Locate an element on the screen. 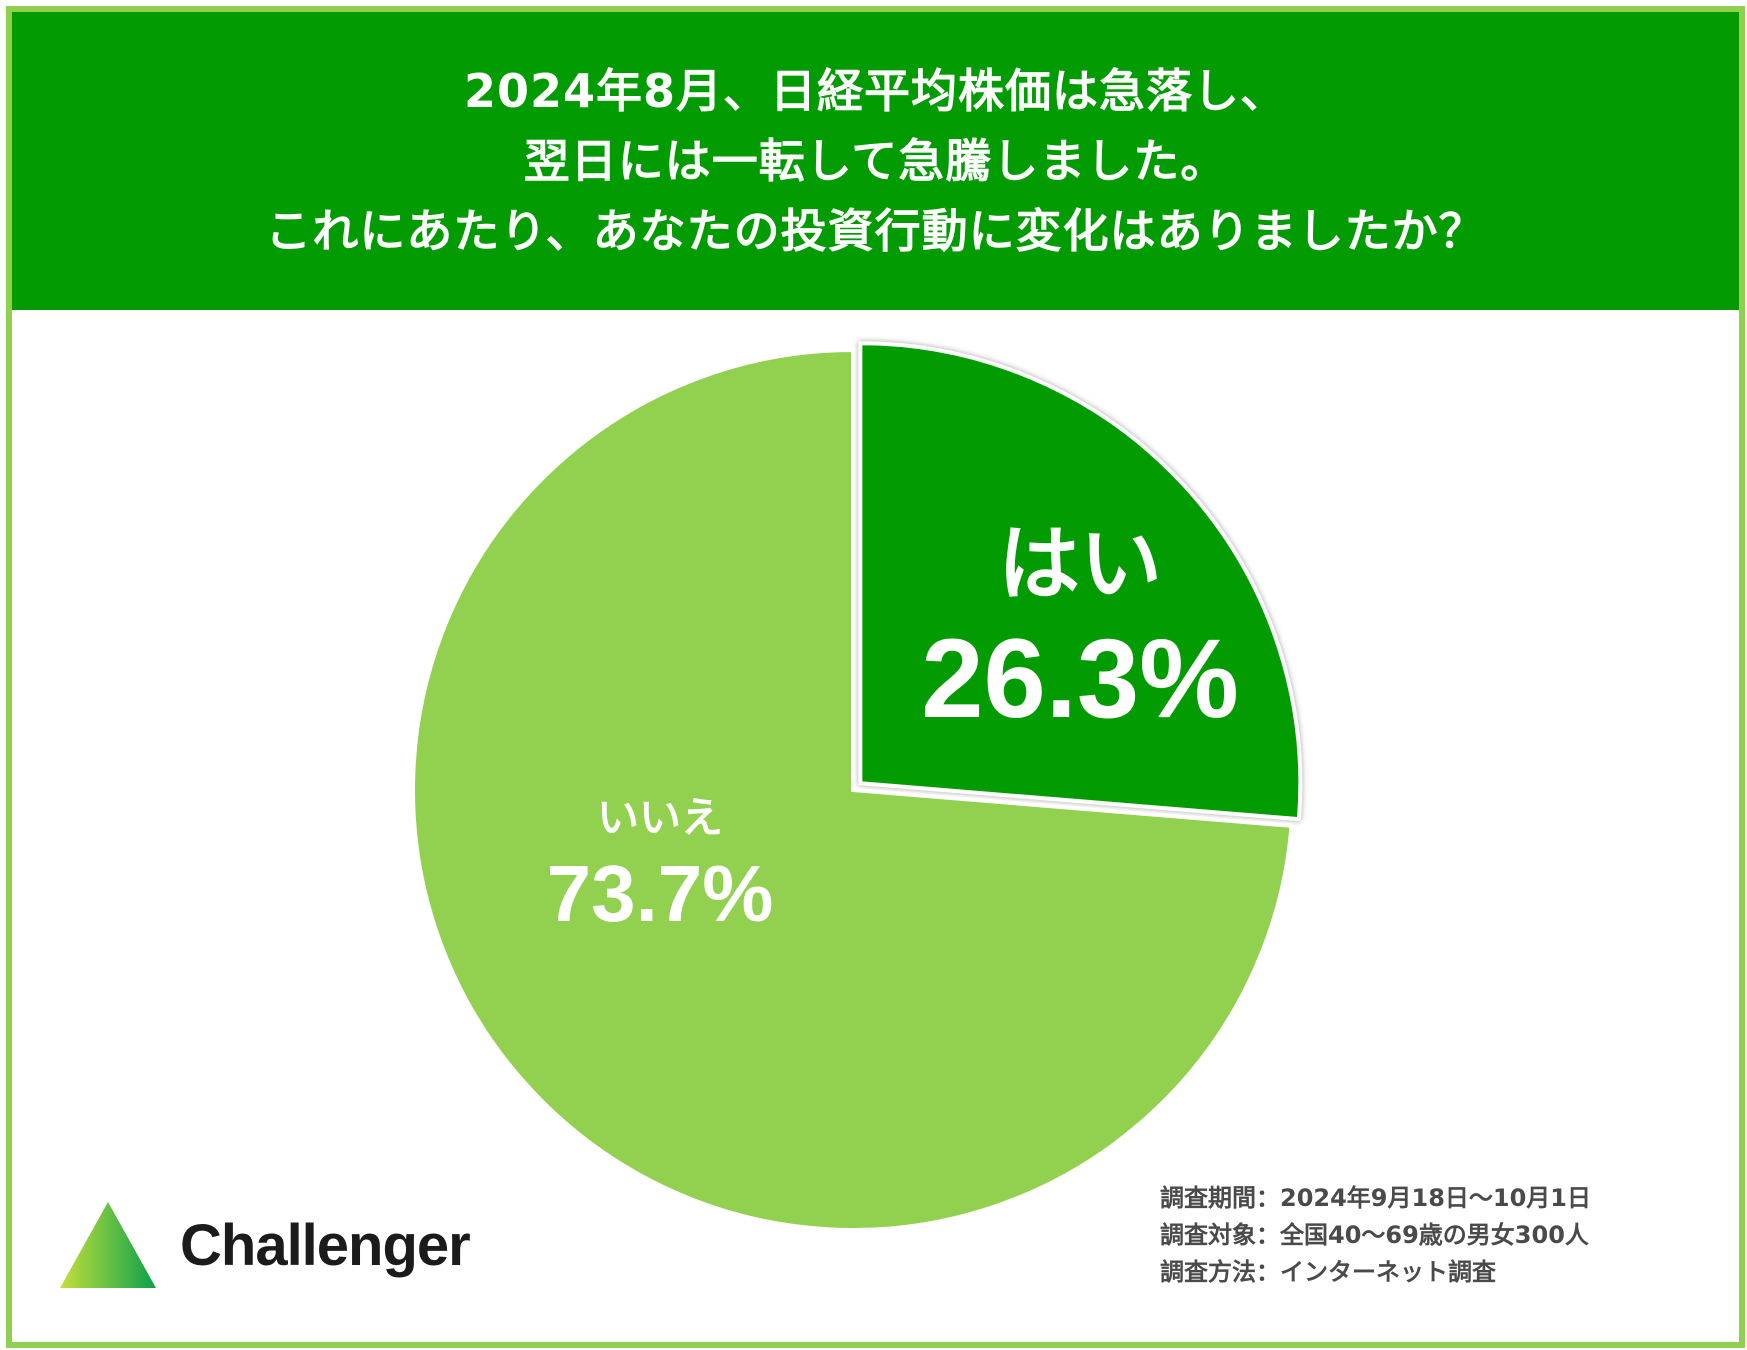 Image resolution: width=1747 pixels, height=1350 pixels. pie-label-no-value: 73.7% is located at coordinates (660, 893).